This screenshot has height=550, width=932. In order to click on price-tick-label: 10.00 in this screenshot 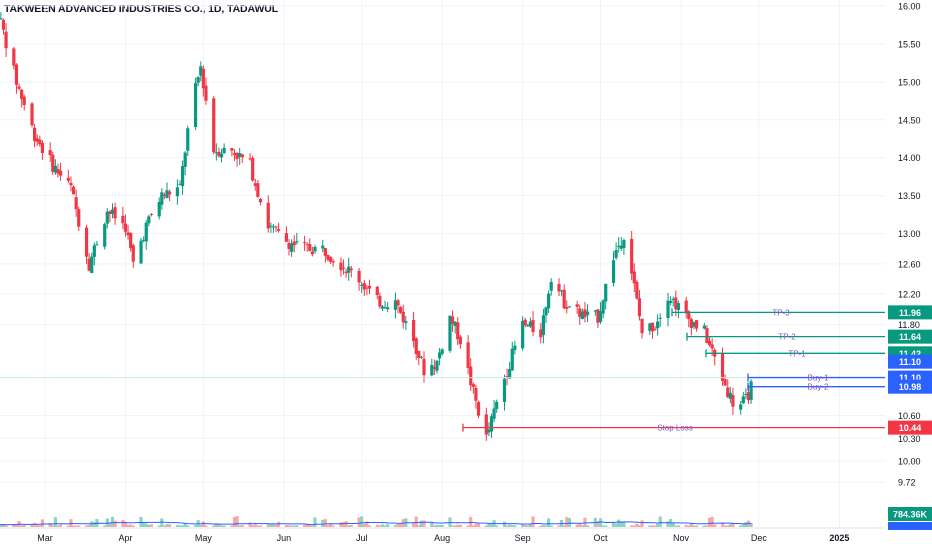, I will do `click(909, 462)`.